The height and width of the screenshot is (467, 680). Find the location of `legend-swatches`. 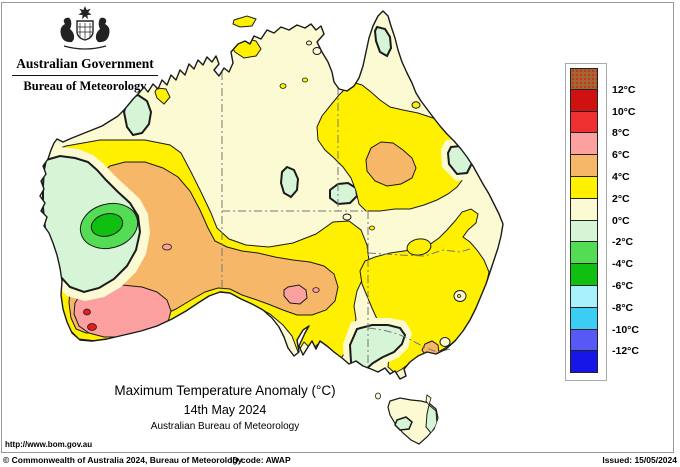

legend-swatches is located at coordinates (584, 221).